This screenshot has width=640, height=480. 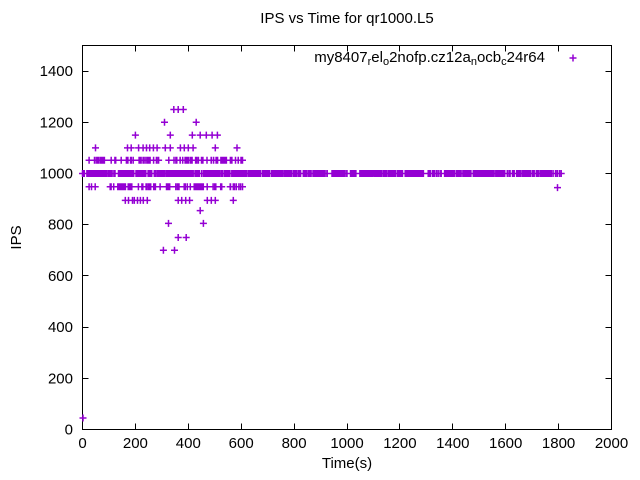 I want to click on legend-marker-icon, so click(x=573, y=58).